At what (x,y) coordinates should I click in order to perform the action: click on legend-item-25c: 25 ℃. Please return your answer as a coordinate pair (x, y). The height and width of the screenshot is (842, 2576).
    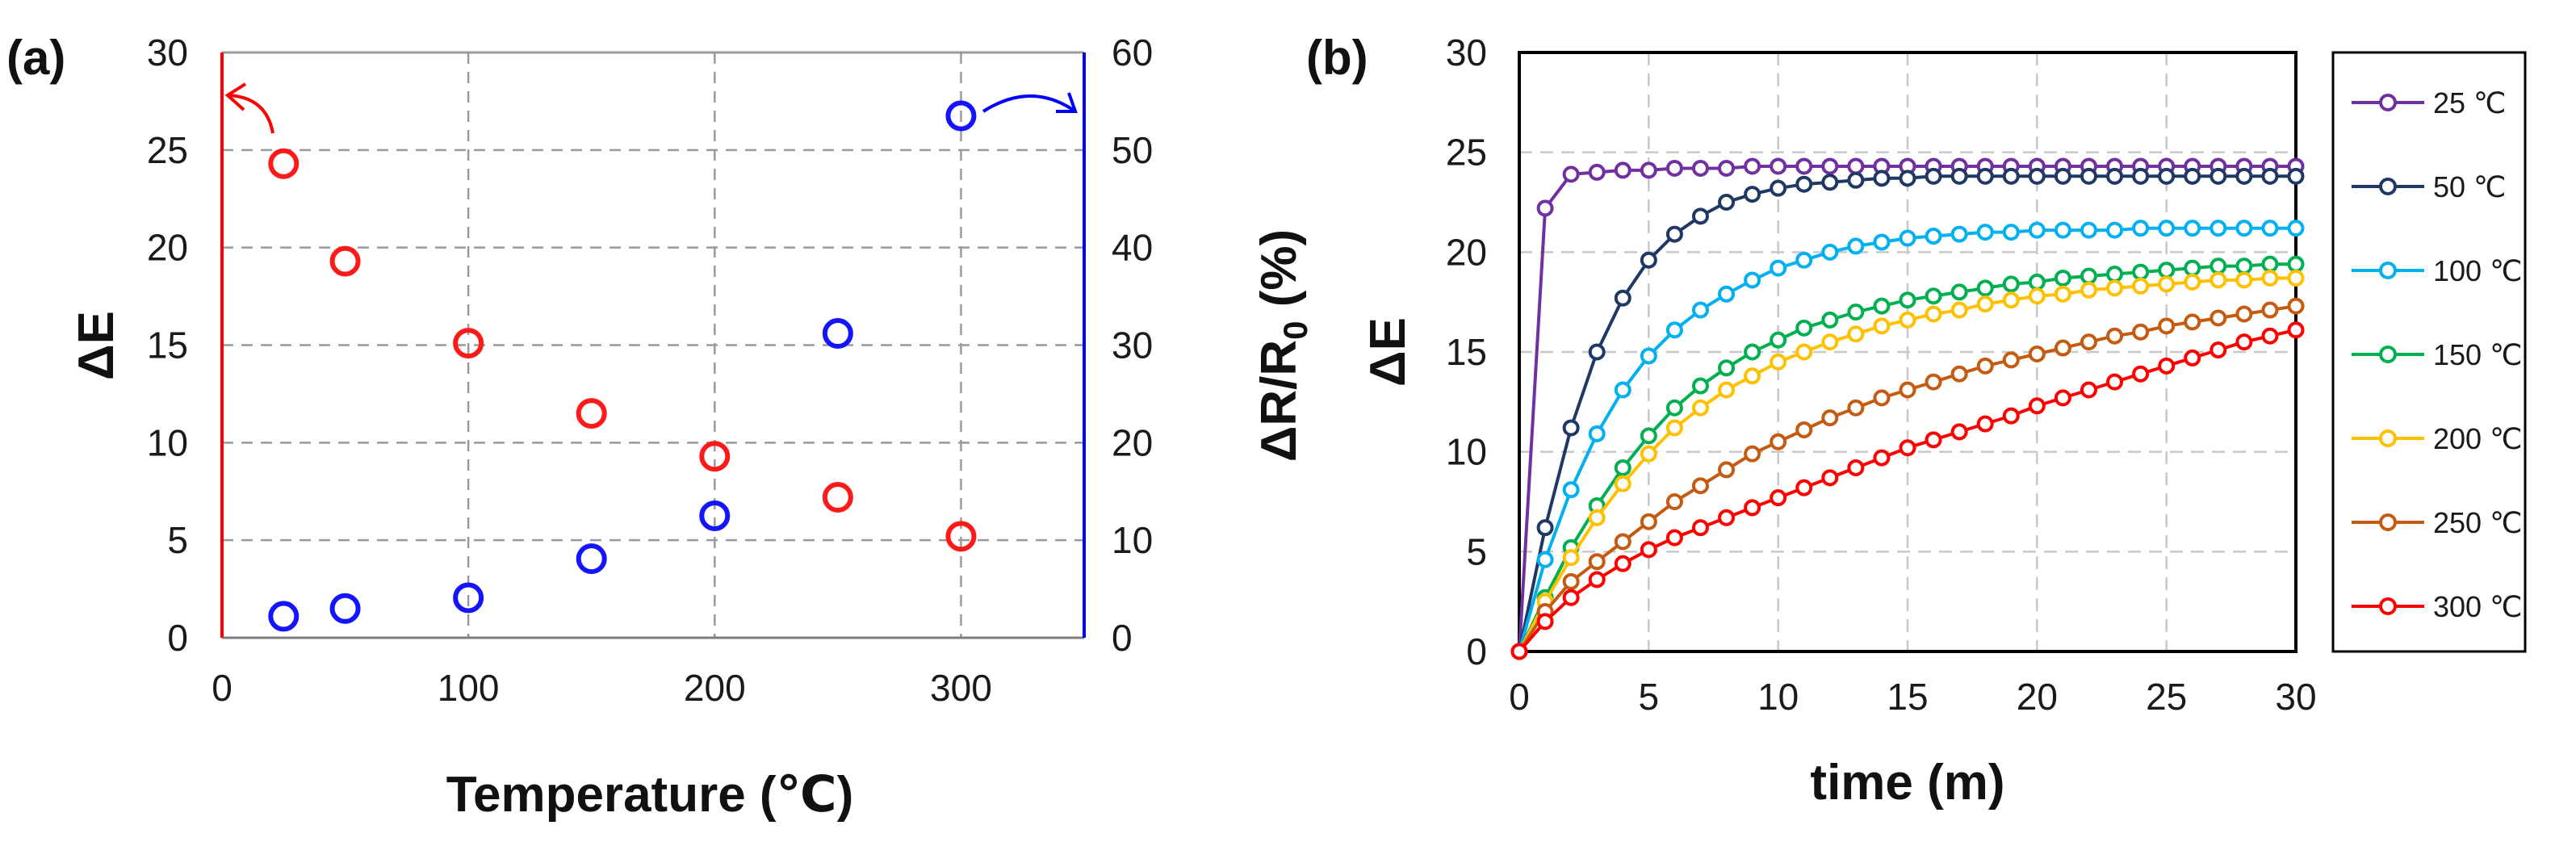
    Looking at the image, I should click on (2429, 102).